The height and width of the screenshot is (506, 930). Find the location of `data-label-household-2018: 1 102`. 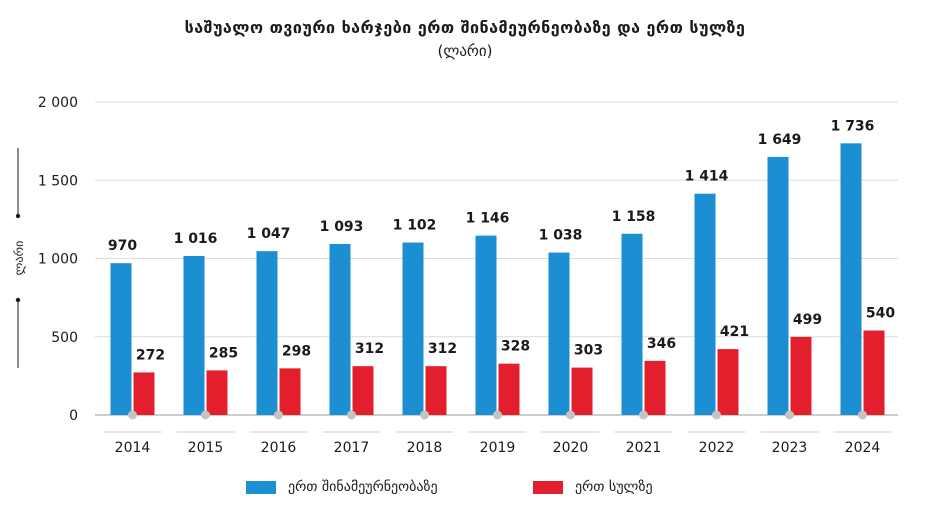

data-label-household-2018: 1 102 is located at coordinates (415, 226).